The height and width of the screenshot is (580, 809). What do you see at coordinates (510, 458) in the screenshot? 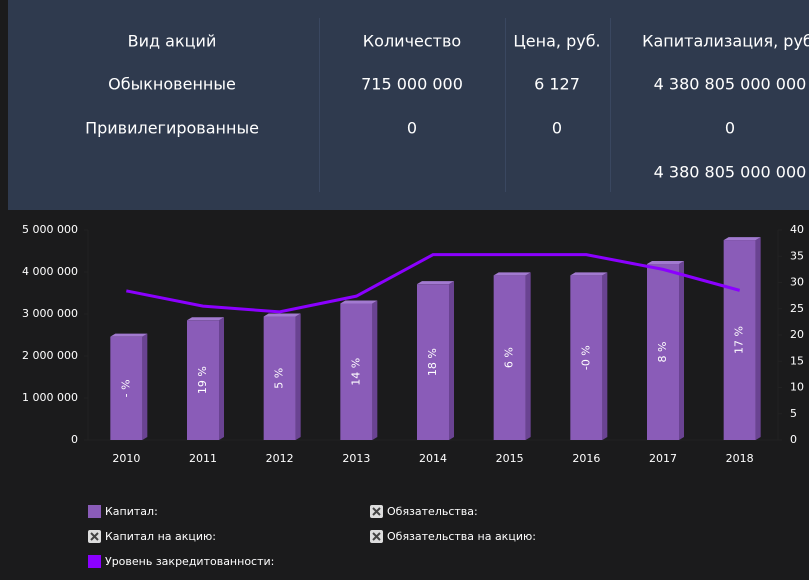
I see `x-tick-label: 2015` at bounding box center [510, 458].